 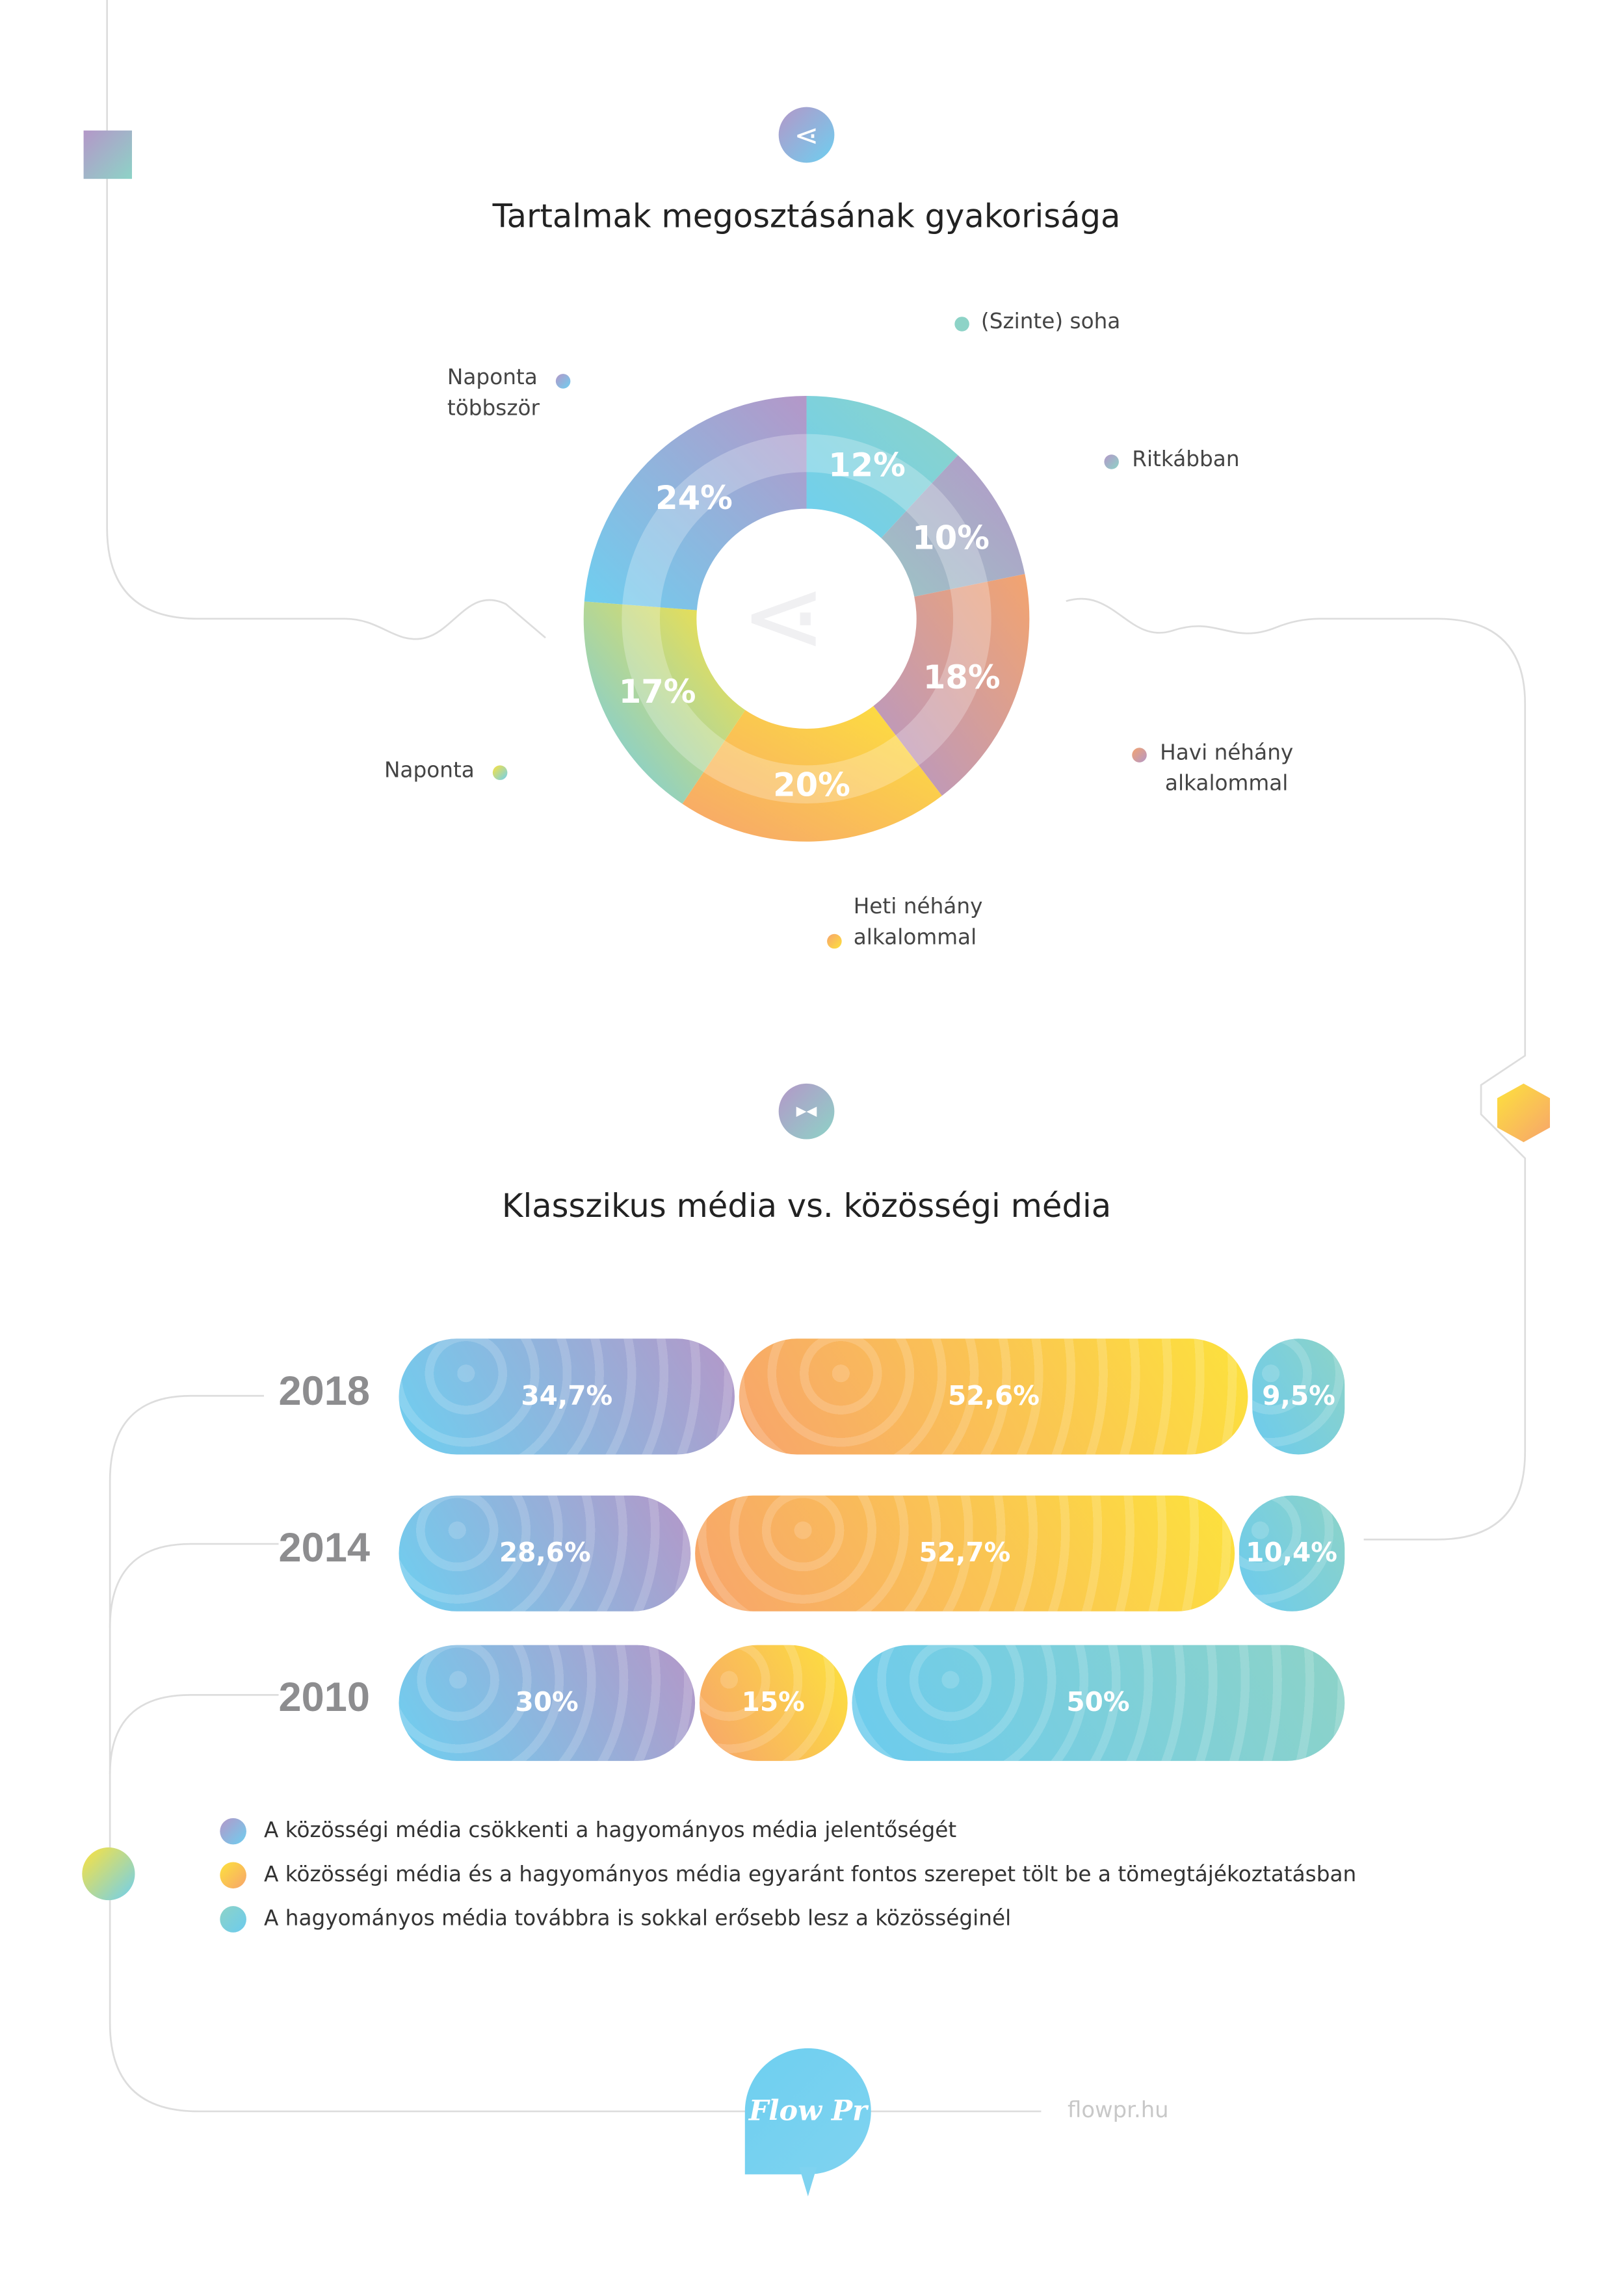 What do you see at coordinates (918, 908) in the screenshot?
I see `label-line: Heti néhány` at bounding box center [918, 908].